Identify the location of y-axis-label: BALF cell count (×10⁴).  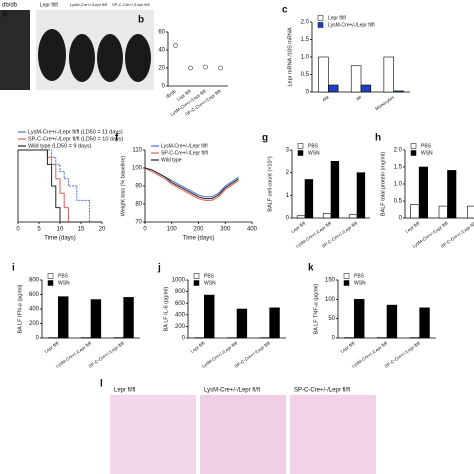
(269, 184).